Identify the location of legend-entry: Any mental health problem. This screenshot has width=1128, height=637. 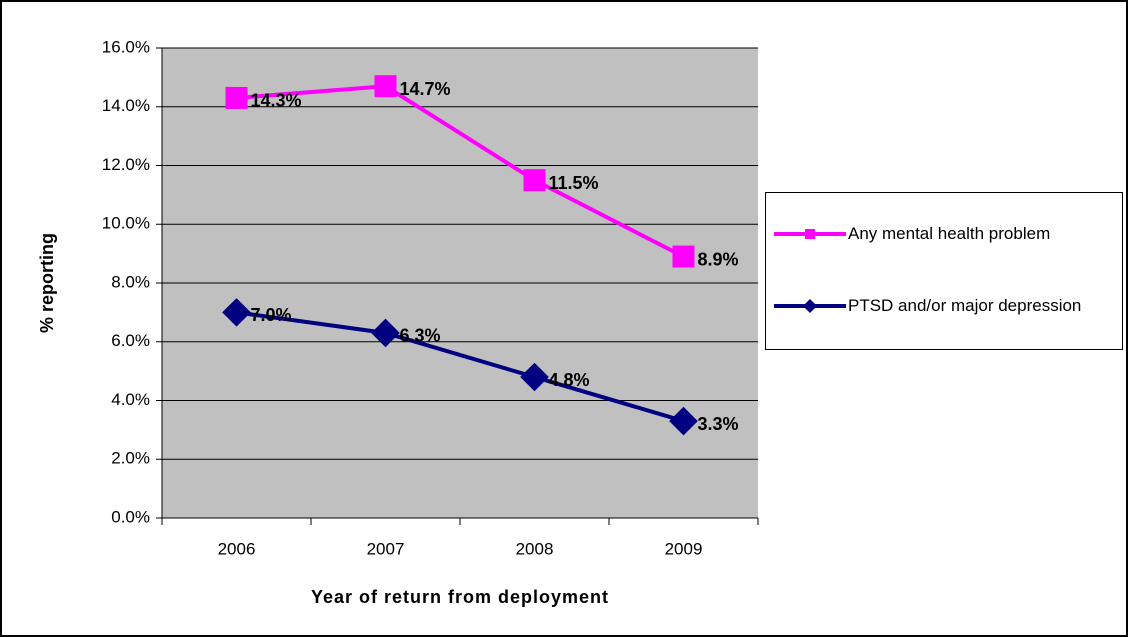
(945, 234).